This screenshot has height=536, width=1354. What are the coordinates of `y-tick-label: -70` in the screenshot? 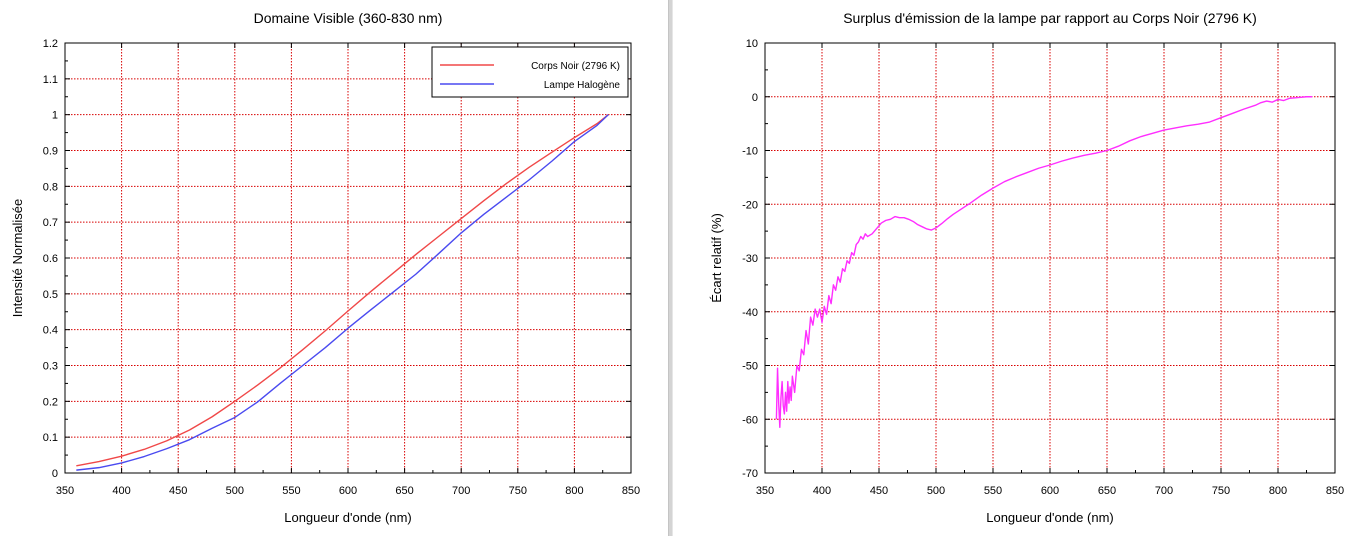 It's located at (750, 474).